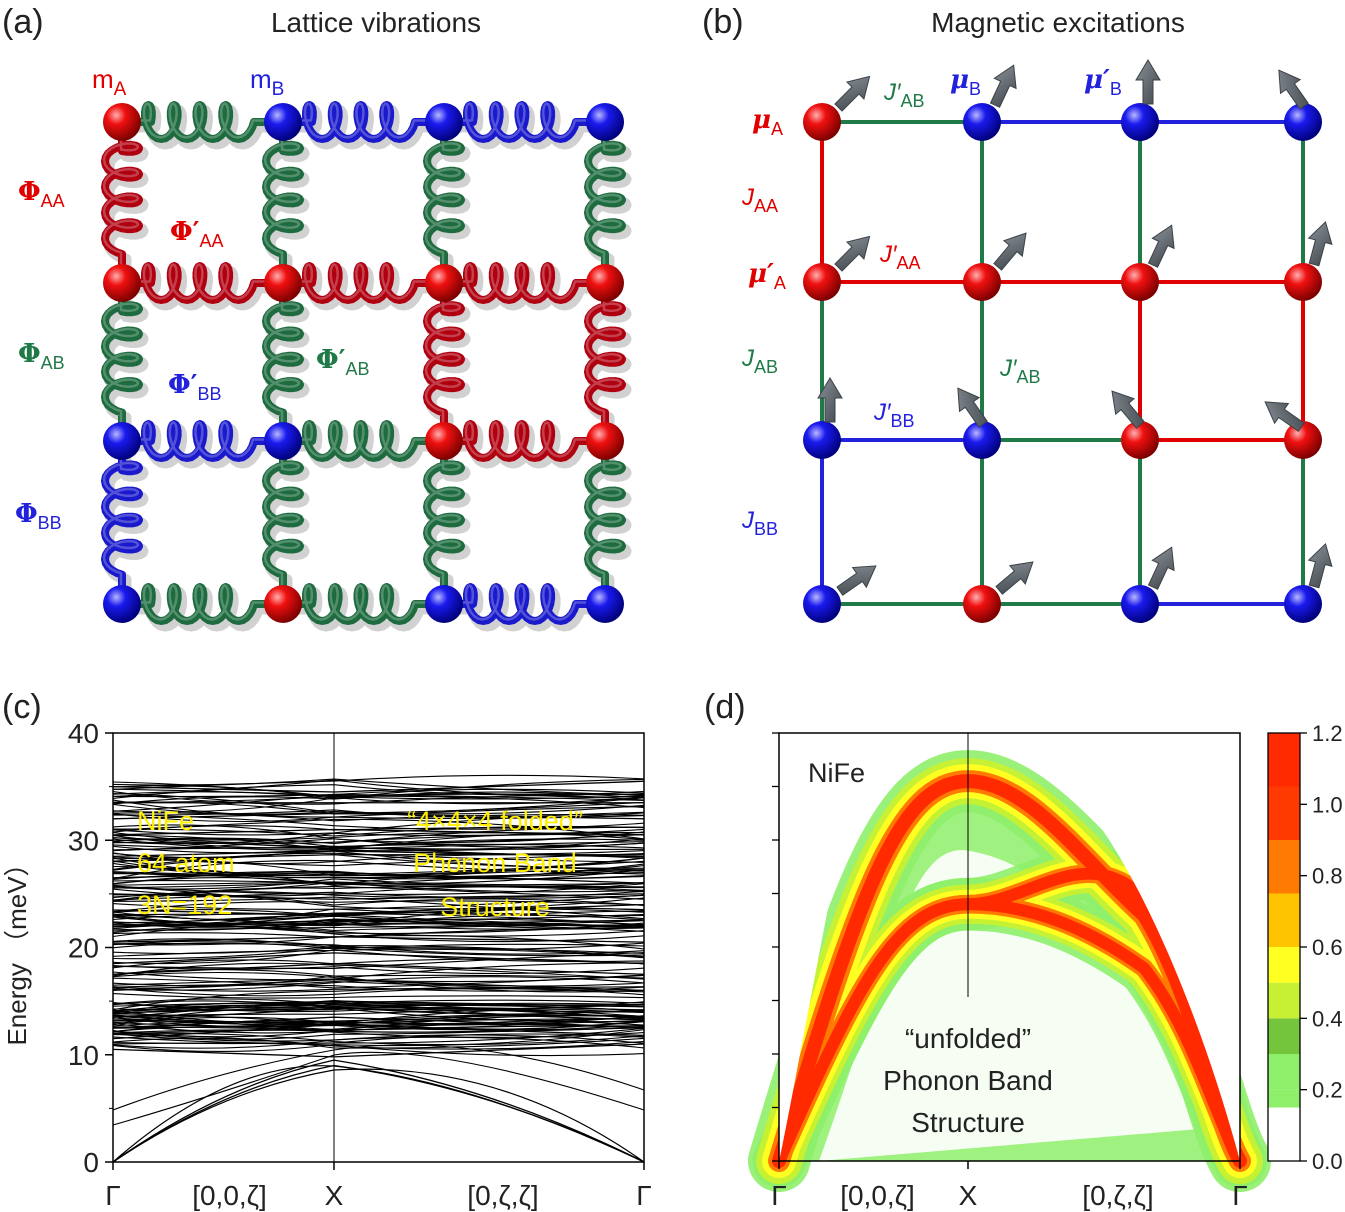  I want to click on svg-text: ΦBB, so click(38, 516).